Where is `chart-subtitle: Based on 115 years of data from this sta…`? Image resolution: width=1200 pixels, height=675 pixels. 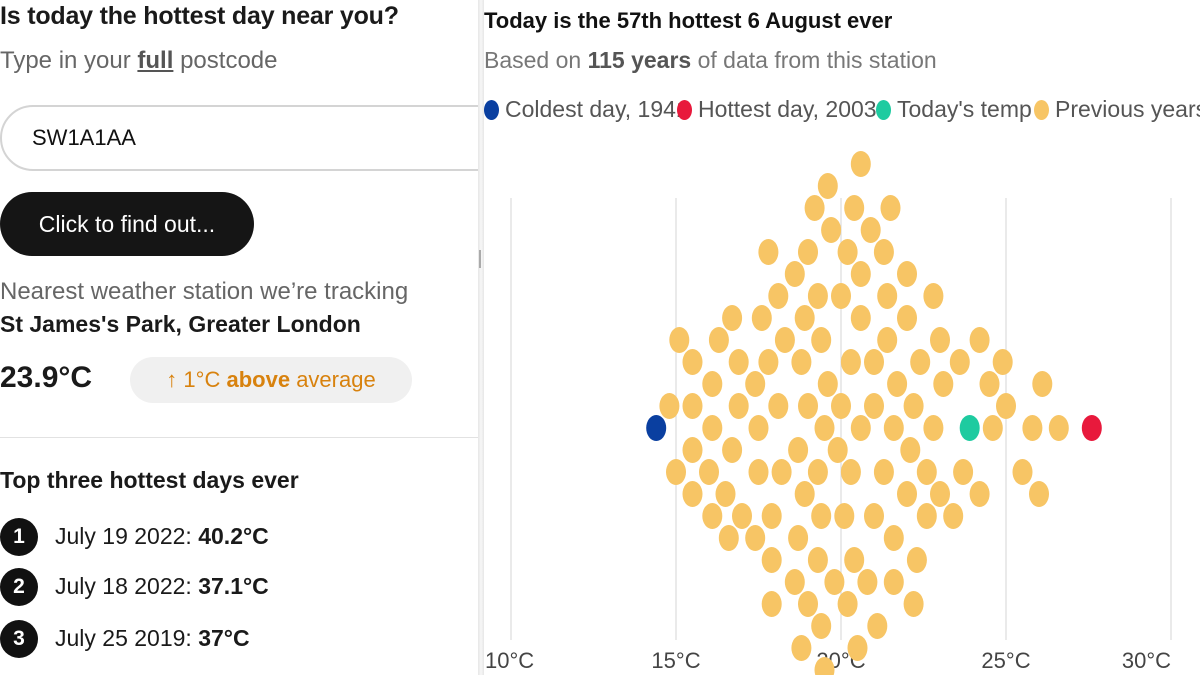
chart-subtitle: Based on 115 years of data from this sta… is located at coordinates (710, 60).